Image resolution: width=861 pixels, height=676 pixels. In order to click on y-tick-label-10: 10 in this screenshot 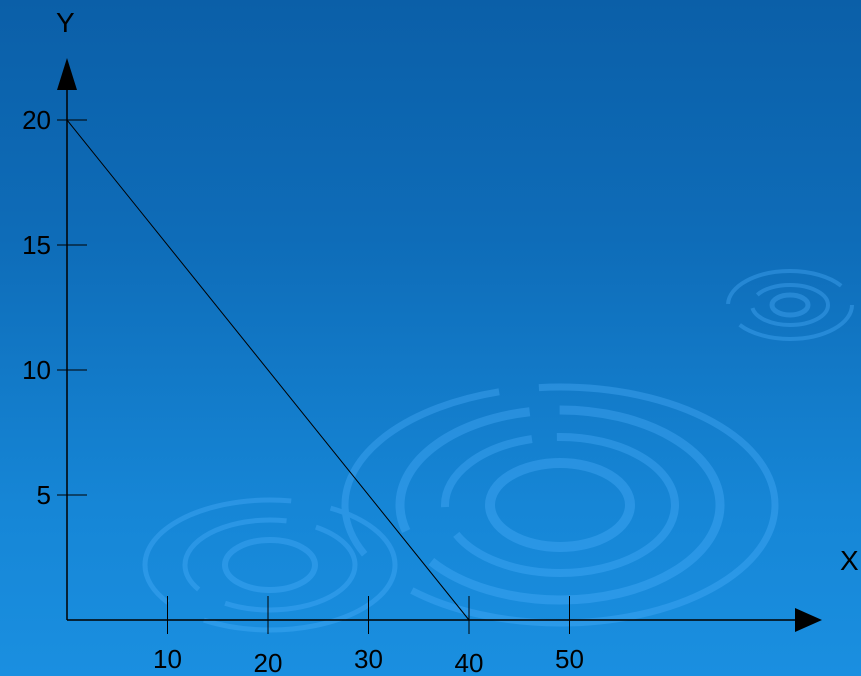, I will do `click(36, 370)`.